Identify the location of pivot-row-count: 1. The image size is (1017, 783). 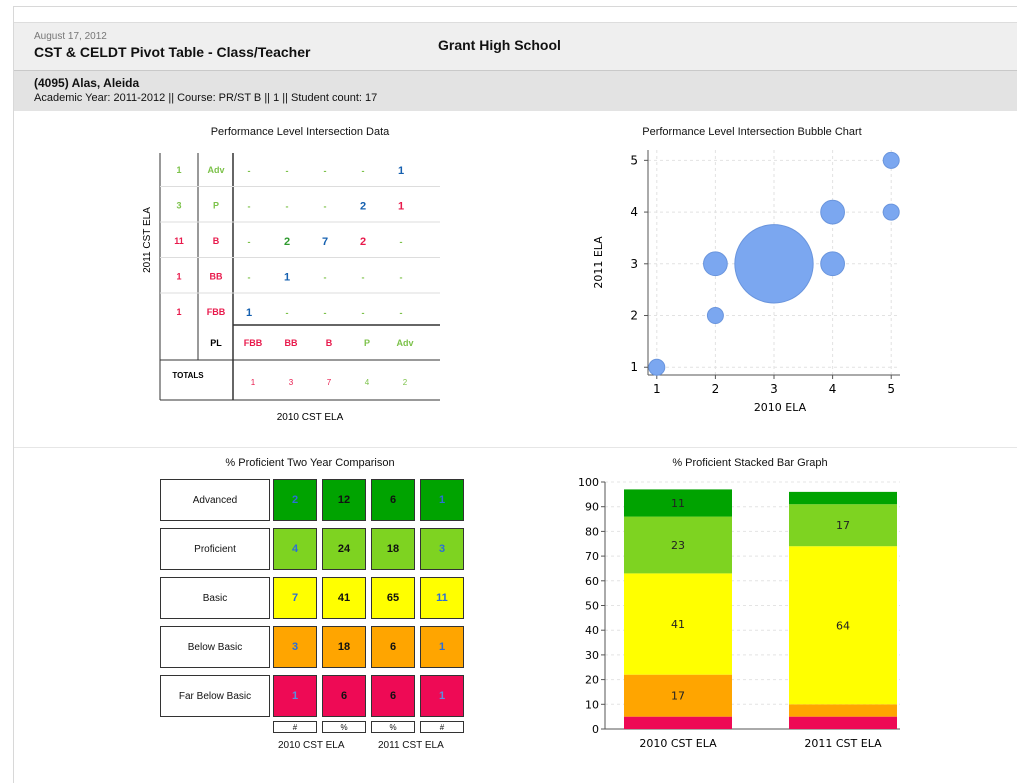
(178, 312).